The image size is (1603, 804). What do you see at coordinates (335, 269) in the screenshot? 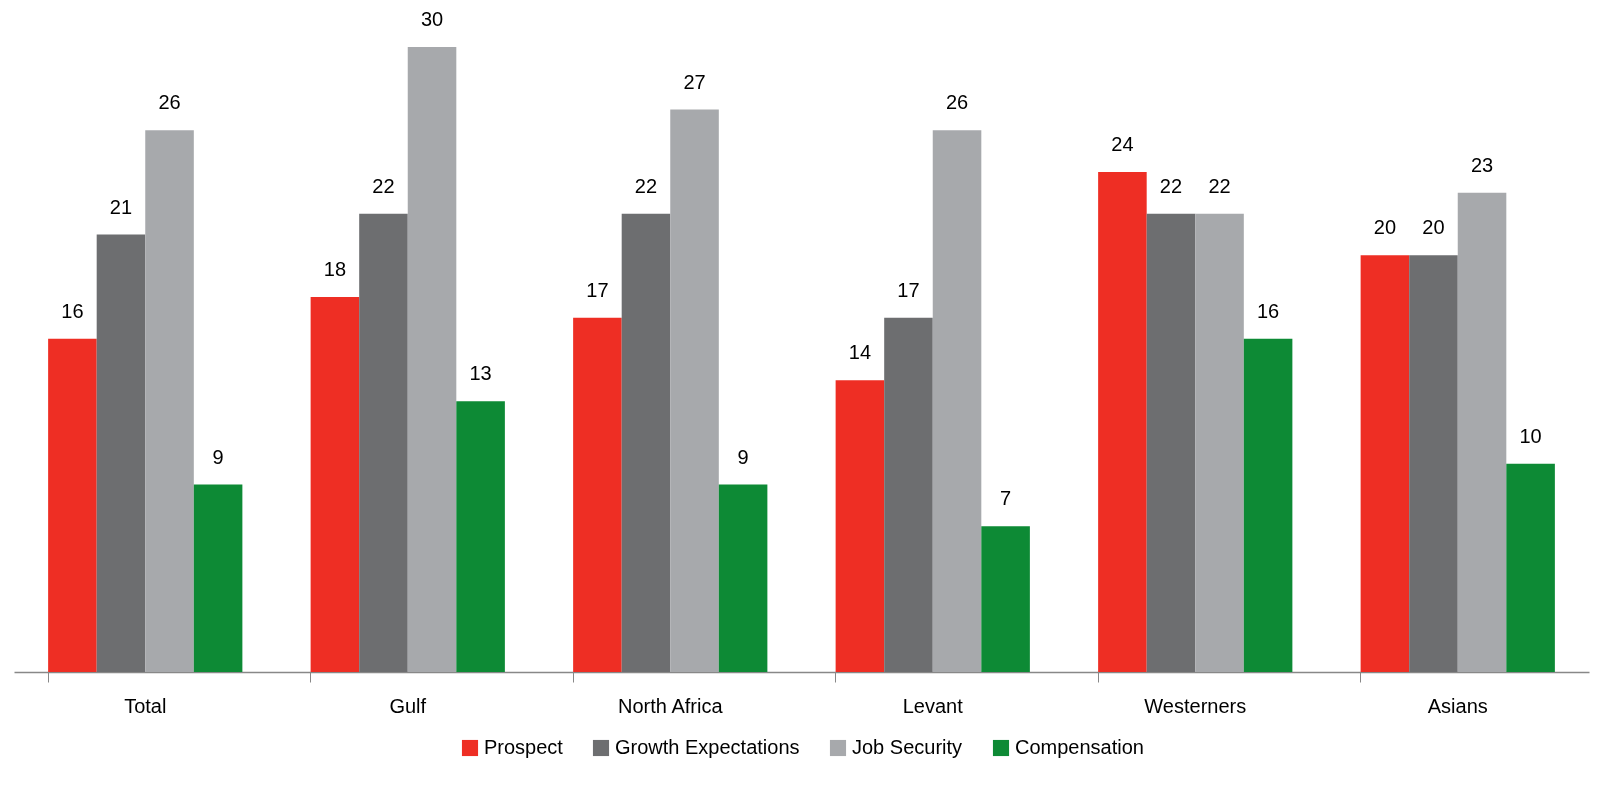
I see `data-label: 18` at bounding box center [335, 269].